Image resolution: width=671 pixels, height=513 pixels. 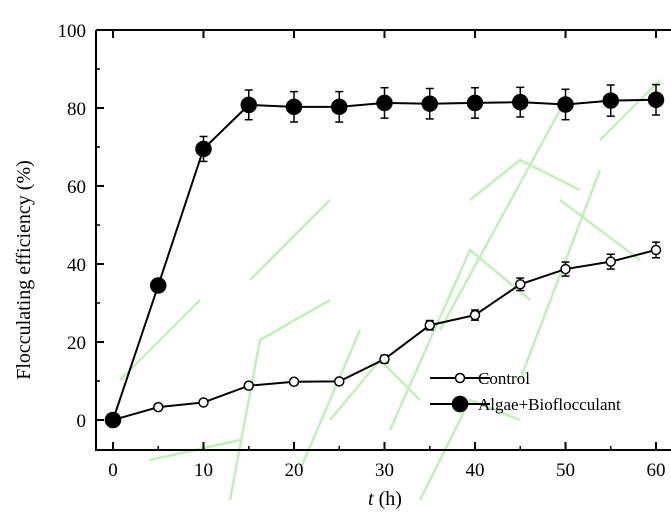 What do you see at coordinates (76, 265) in the screenshot?
I see `y-tick-label: 40` at bounding box center [76, 265].